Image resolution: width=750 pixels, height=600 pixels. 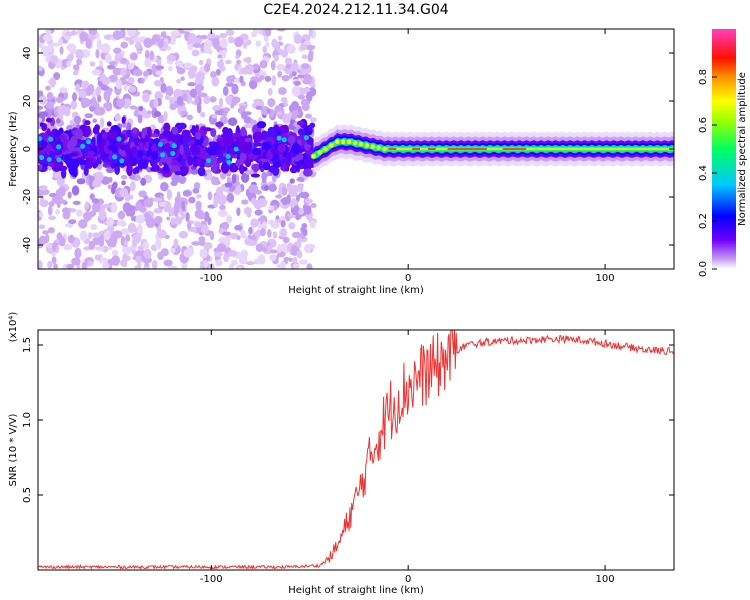 What do you see at coordinates (703, 125) in the screenshot?
I see `colorbar-tick-label: 0.6` at bounding box center [703, 125].